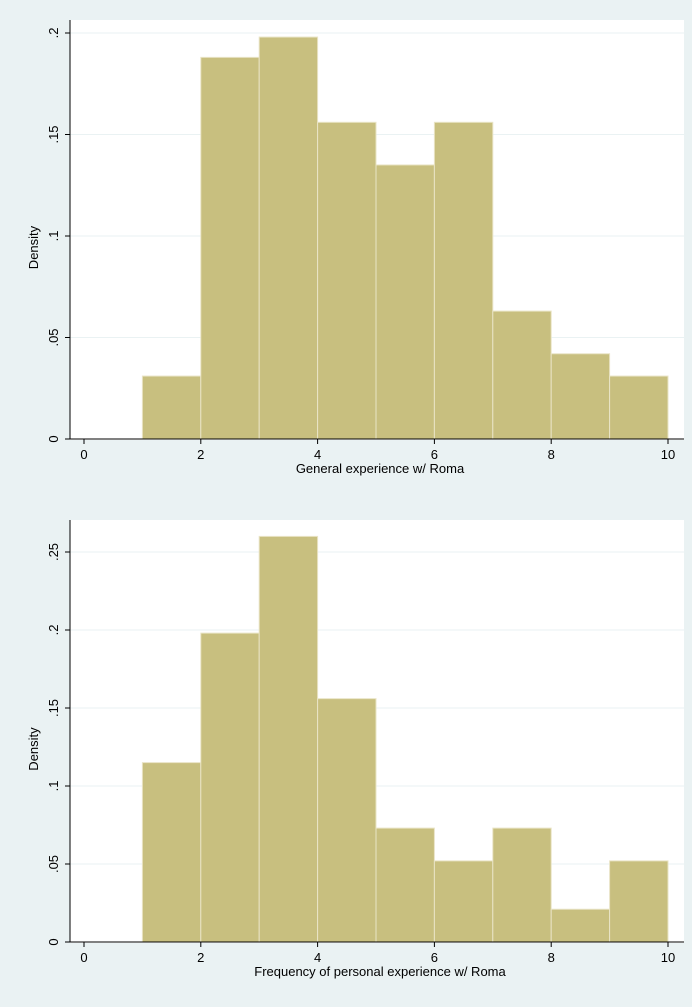 This screenshot has width=692, height=1007. What do you see at coordinates (380, 971) in the screenshot?
I see `x-axis-title: Frequency of personal experience w/ Roma` at bounding box center [380, 971].